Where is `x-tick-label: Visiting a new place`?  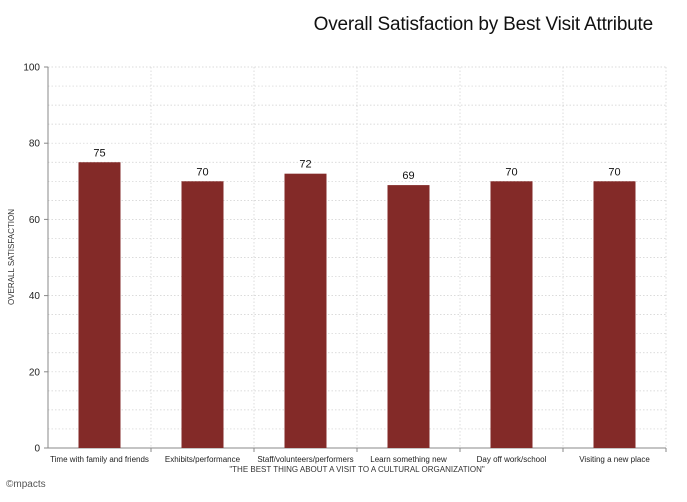 x-tick-label: Visiting a new place is located at coordinates (614, 459).